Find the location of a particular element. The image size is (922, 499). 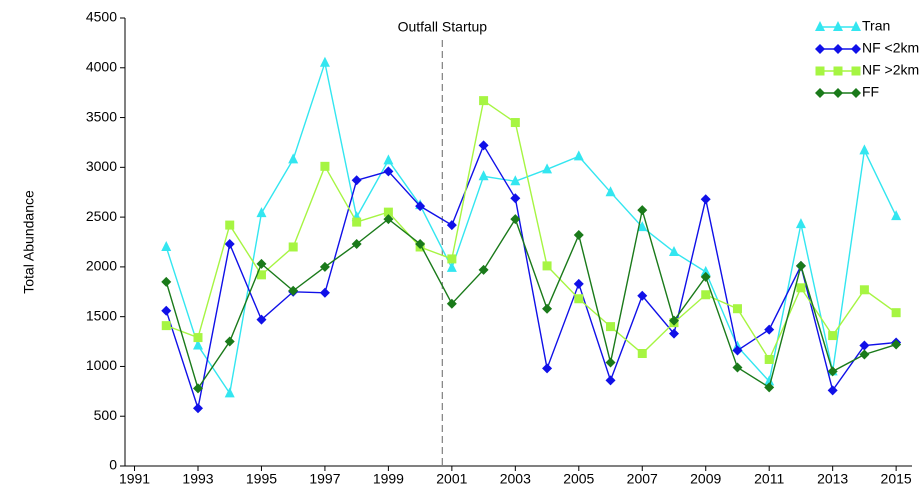

y-tick-label: 0 is located at coordinates (113, 465).